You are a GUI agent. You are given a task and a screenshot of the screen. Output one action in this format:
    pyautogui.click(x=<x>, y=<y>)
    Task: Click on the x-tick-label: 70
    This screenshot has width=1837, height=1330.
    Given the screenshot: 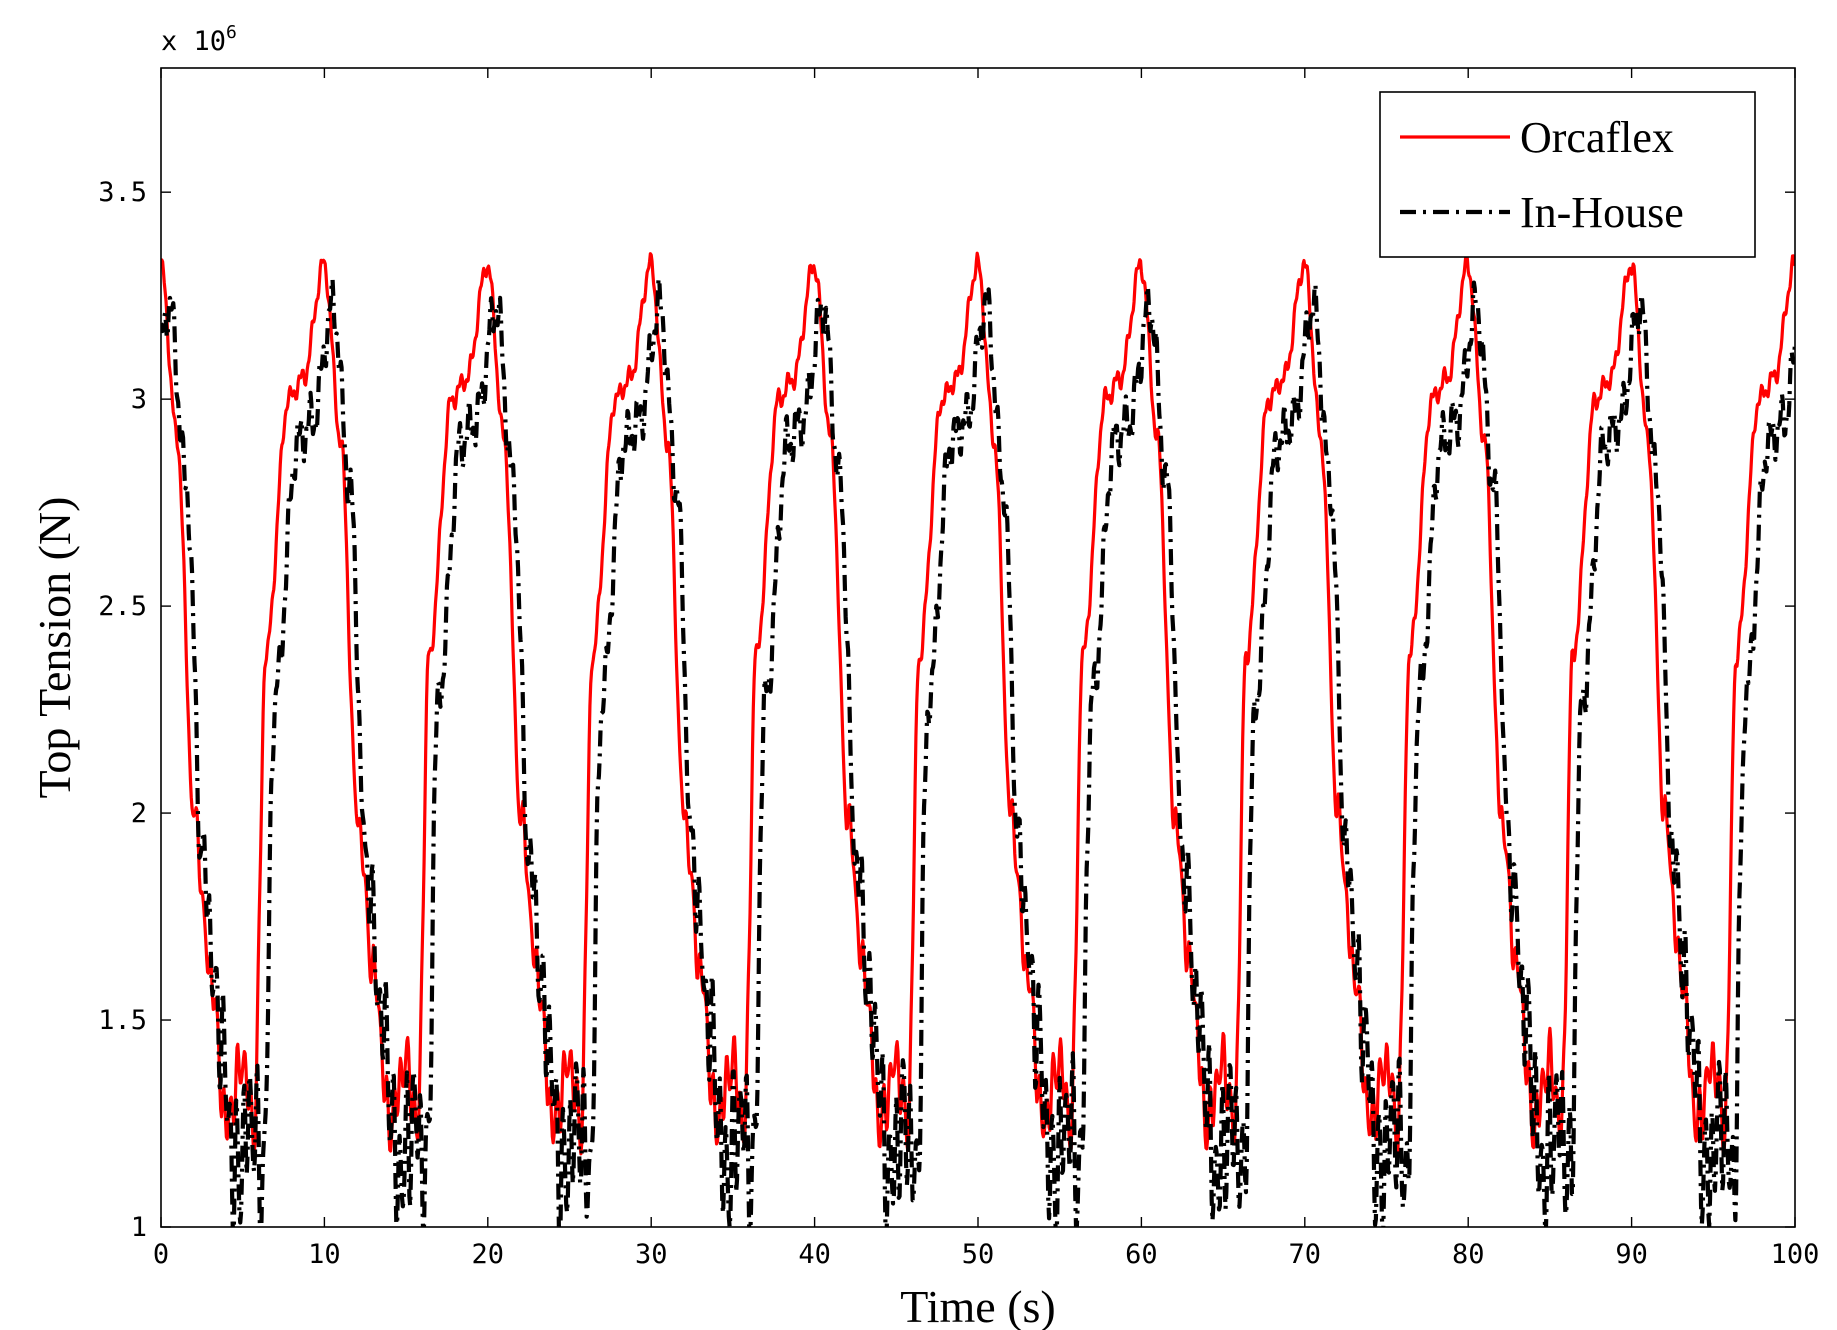 What is the action you would take?
    pyautogui.click(x=1305, y=1254)
    